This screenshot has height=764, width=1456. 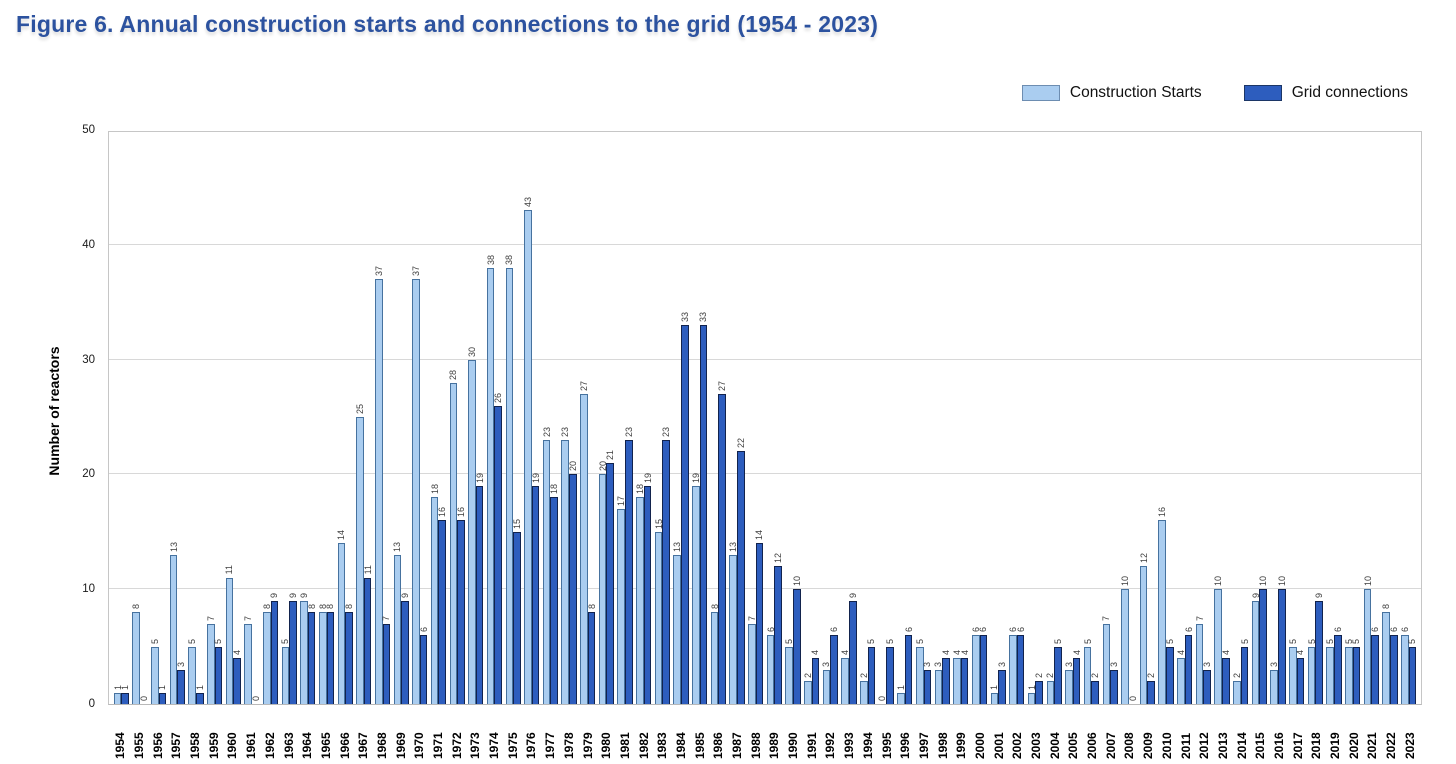 I want to click on x-tick-slot: 2011, so click(x=1185, y=734).